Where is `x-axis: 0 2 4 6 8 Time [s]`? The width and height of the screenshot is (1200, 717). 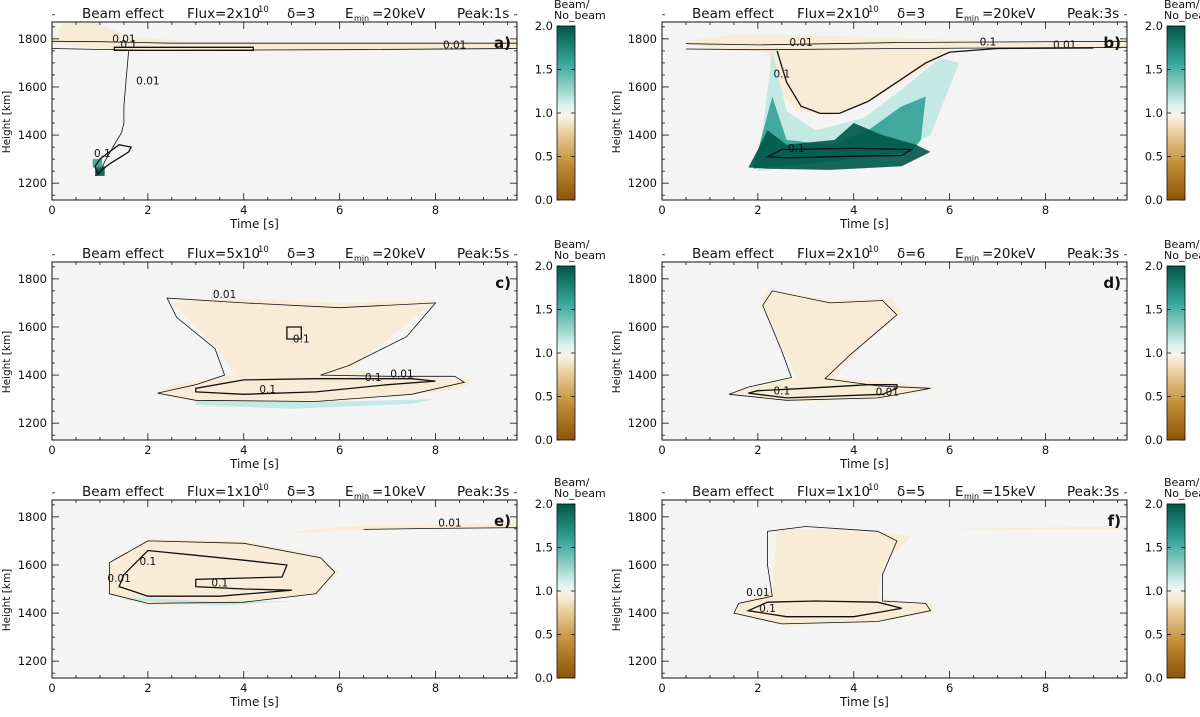
x-axis: 0 2 4 6 8 Time [s] is located at coordinates (278, 604).